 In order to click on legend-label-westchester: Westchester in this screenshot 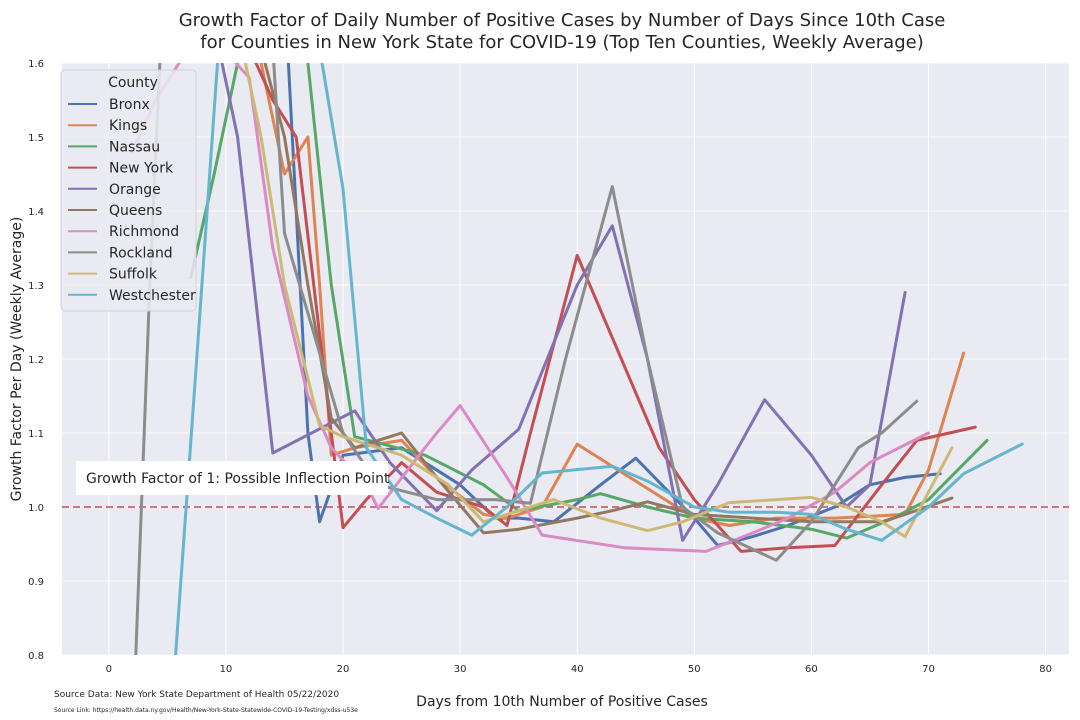, I will do `click(152, 296)`.